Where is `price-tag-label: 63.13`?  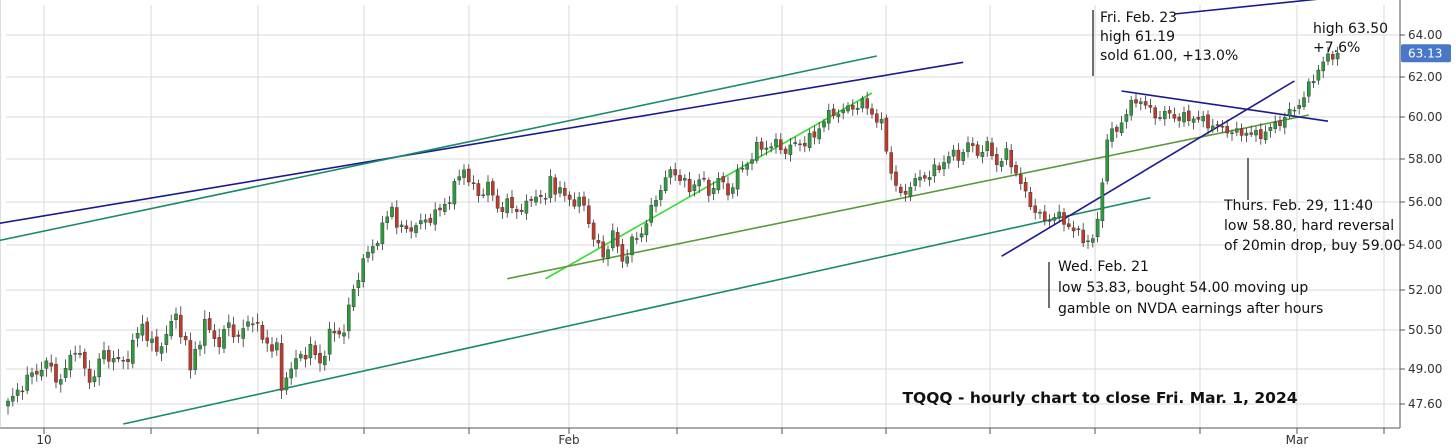 price-tag-label: 63.13 is located at coordinates (1425, 53).